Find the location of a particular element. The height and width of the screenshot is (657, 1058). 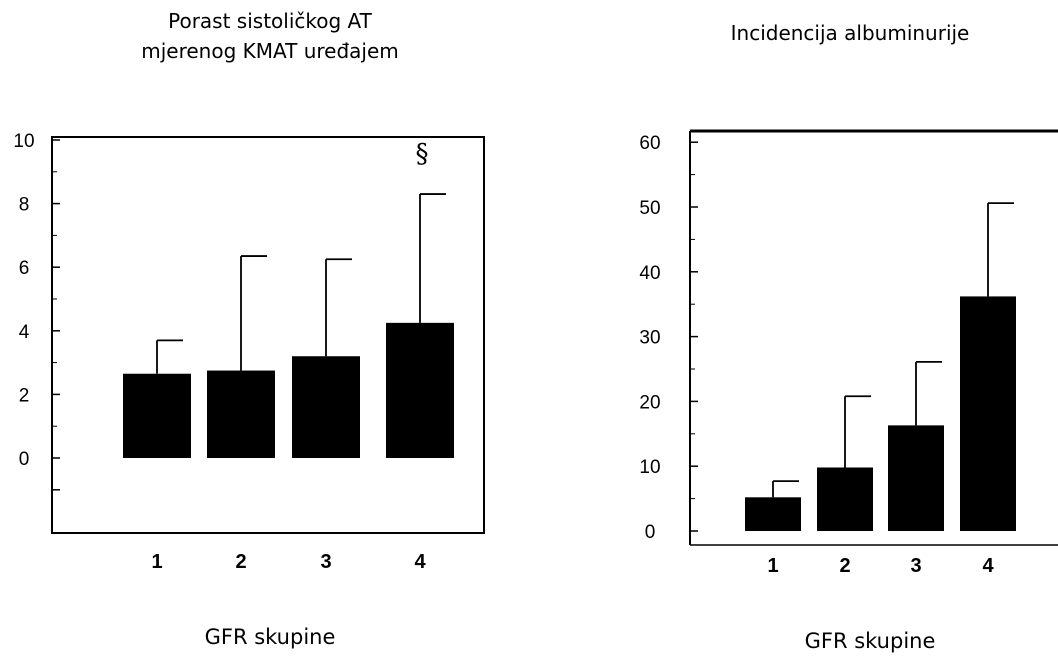

chart1-y-tick-label: 4 is located at coordinates (24, 332).